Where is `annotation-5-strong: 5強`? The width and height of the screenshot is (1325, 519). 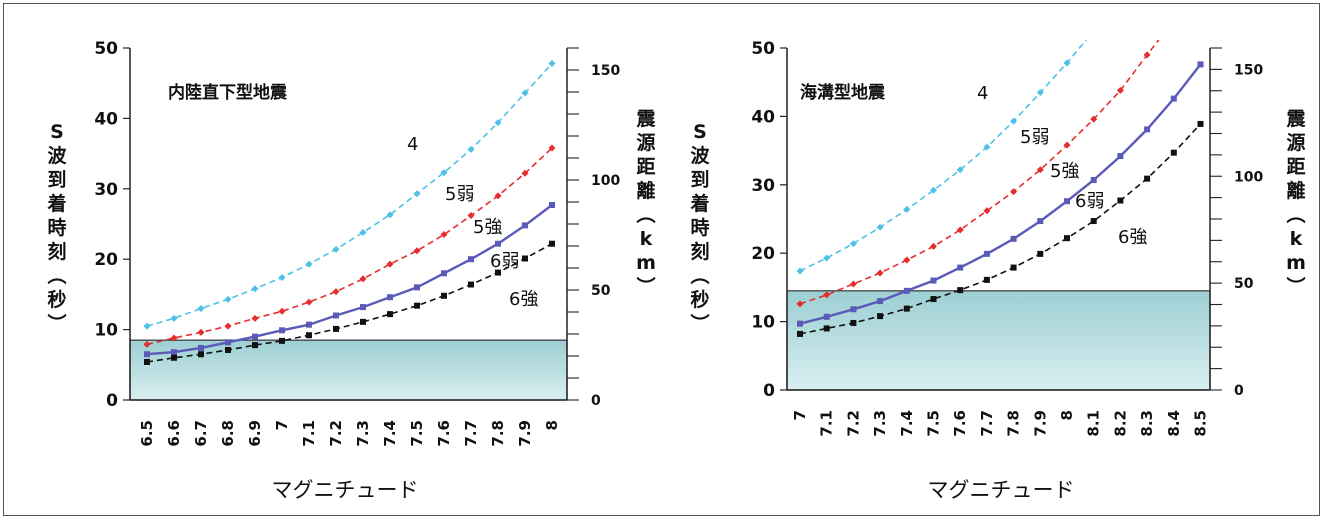 annotation-5-strong: 5強 is located at coordinates (487, 227).